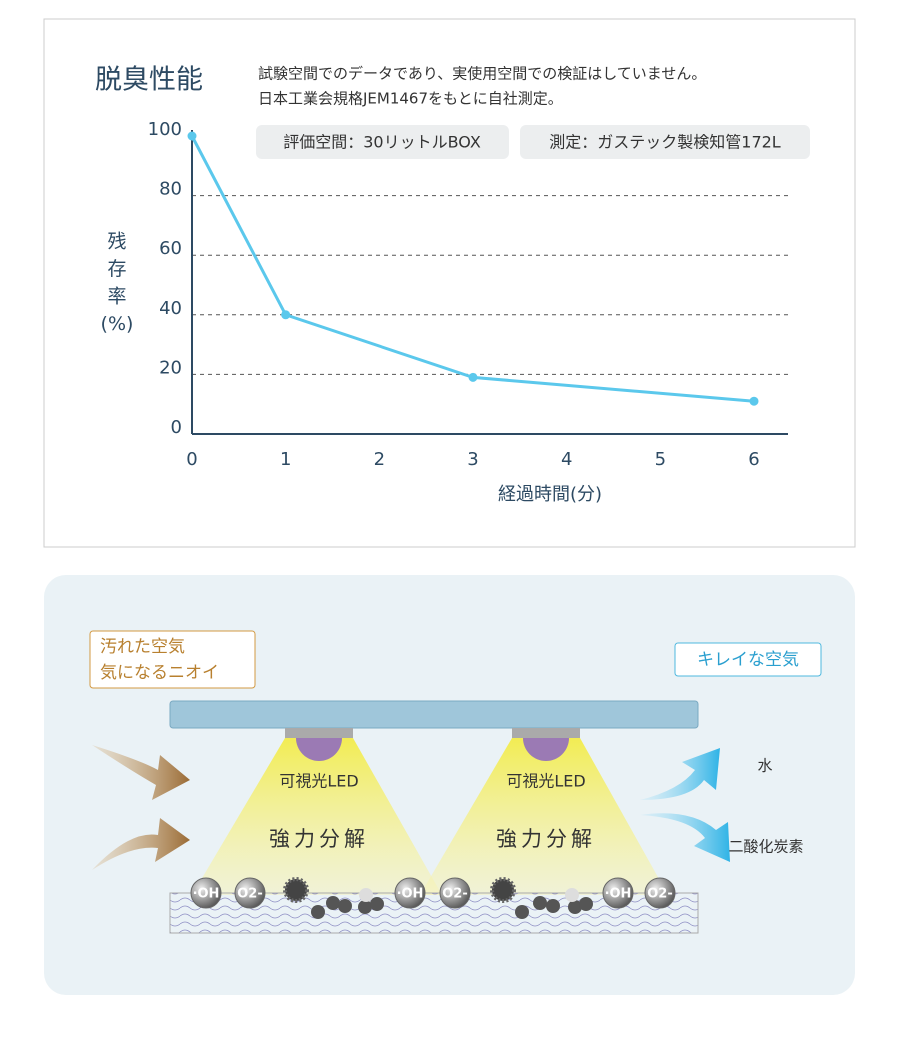 Image resolution: width=900 pixels, height=1044 pixels. Describe the element at coordinates (434, 714) in the screenshot. I see `ceiling-panel` at that location.